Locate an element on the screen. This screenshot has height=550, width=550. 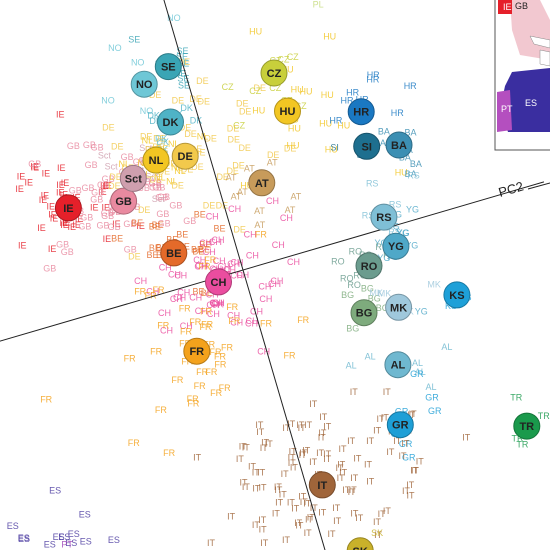
sample-point-at: AT is located at coordinates (272, 162).